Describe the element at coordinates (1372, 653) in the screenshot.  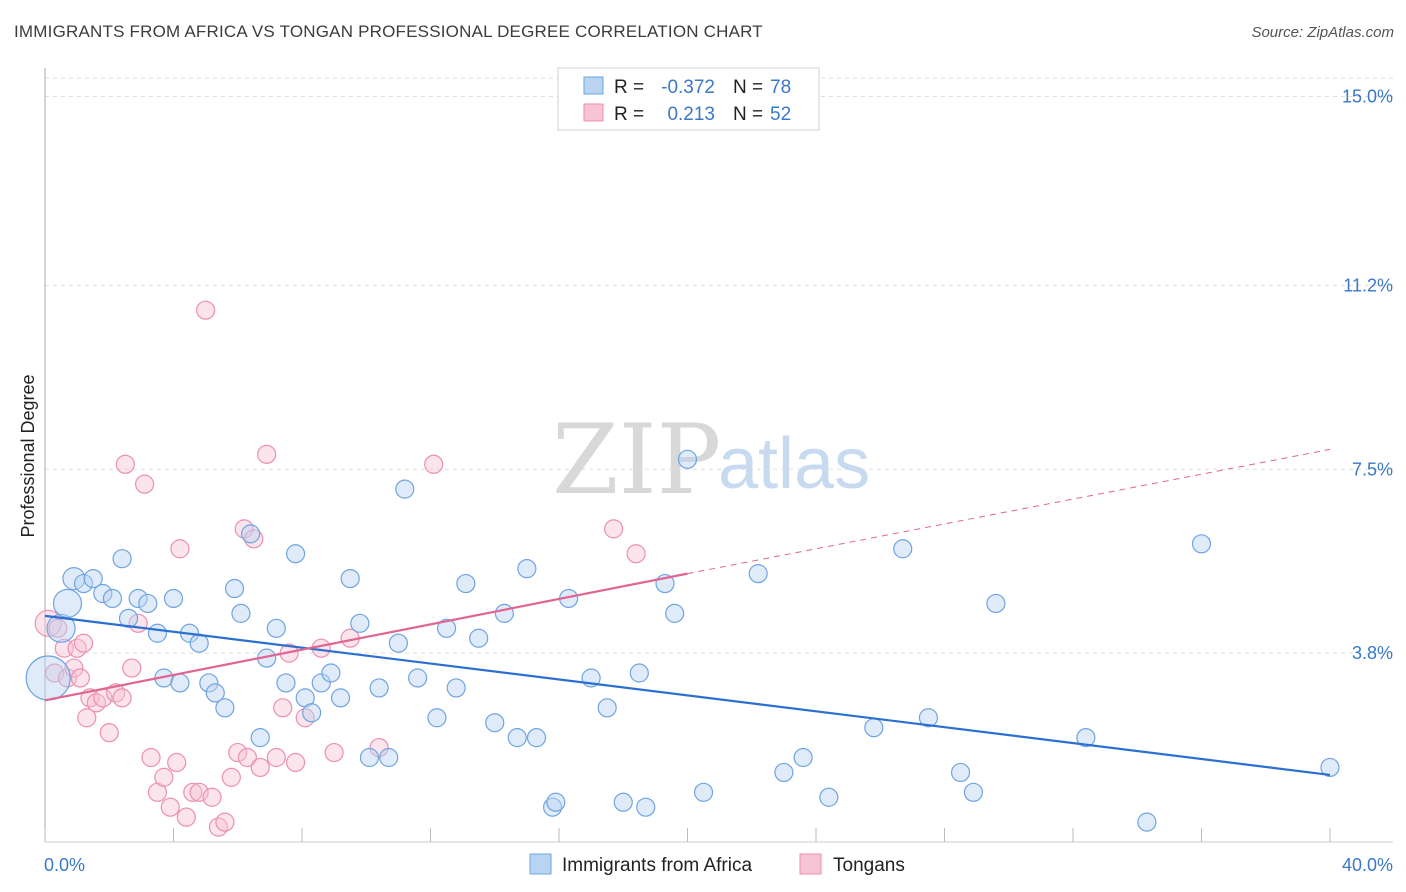
I see `y-tick-label-0: 3.8%` at that location.